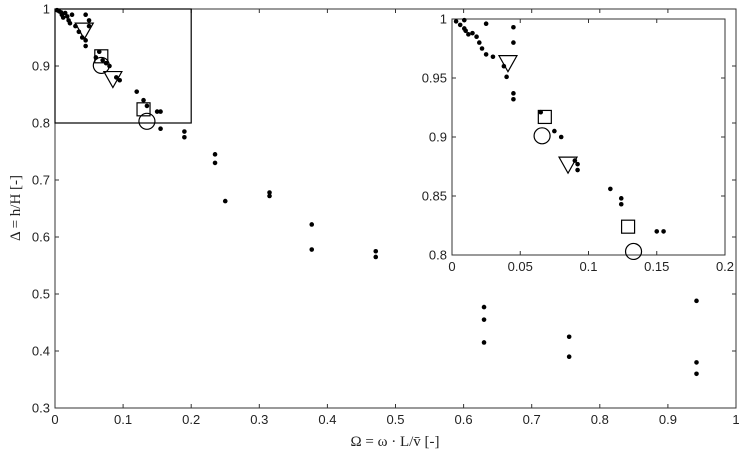 This screenshot has width=743, height=457. What do you see at coordinates (451, 266) in the screenshot?
I see `inset-x-tick-label: 0` at bounding box center [451, 266].